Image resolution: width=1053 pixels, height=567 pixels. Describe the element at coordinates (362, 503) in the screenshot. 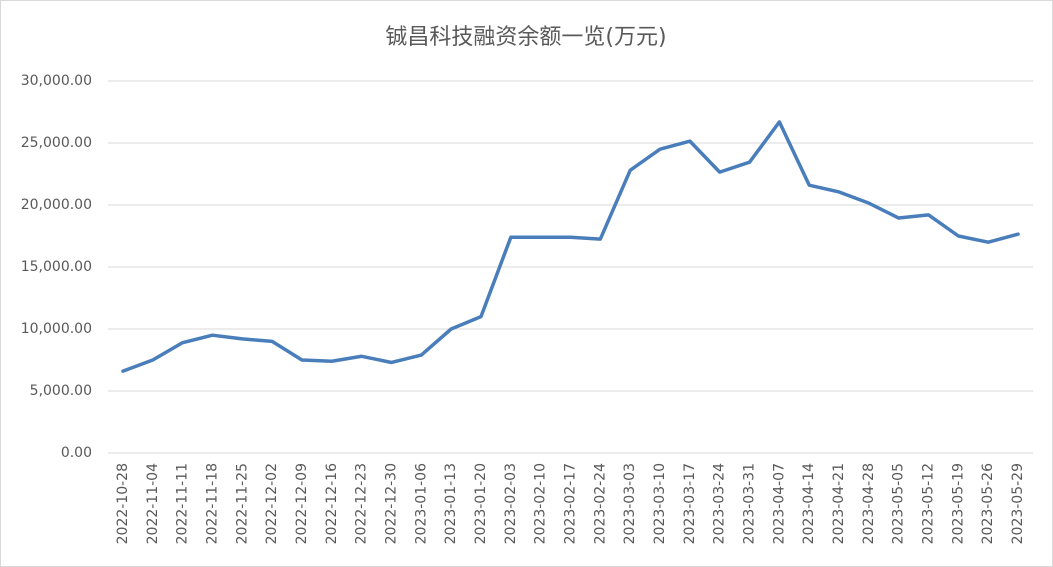

I see `x-tick-label: 2022-12-23` at that location.